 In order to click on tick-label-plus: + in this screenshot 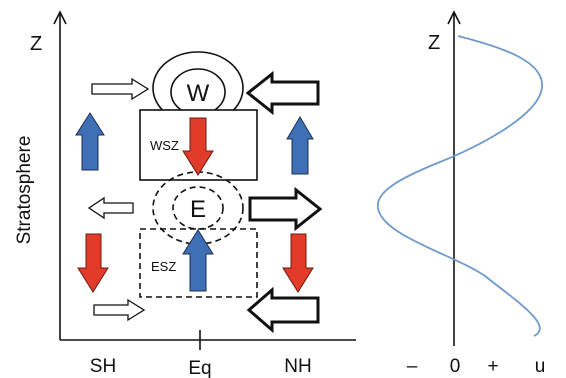, I will do `click(492, 366)`.